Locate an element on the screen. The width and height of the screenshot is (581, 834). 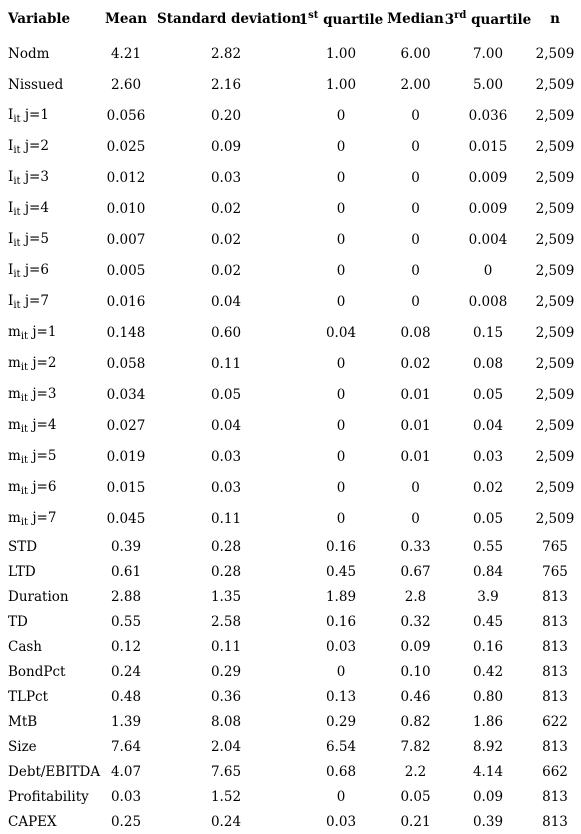
mean-cell: 0.03 is located at coordinates (126, 796).